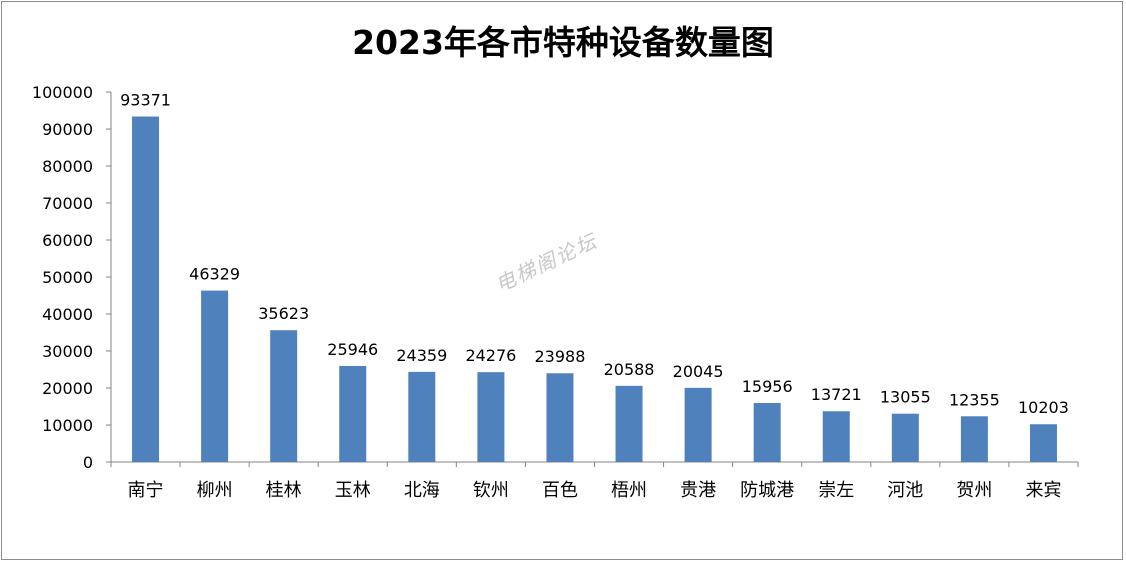 The height and width of the screenshot is (563, 1126). Describe the element at coordinates (560, 490) in the screenshot. I see `x-tick-label-7: 百色` at that location.